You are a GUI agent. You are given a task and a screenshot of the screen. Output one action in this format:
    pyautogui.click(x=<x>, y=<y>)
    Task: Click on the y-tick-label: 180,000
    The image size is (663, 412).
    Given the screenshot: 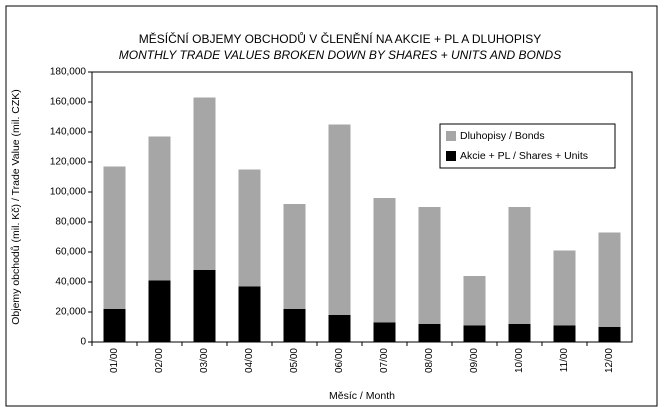 What is the action you would take?
    pyautogui.click(x=68, y=72)
    